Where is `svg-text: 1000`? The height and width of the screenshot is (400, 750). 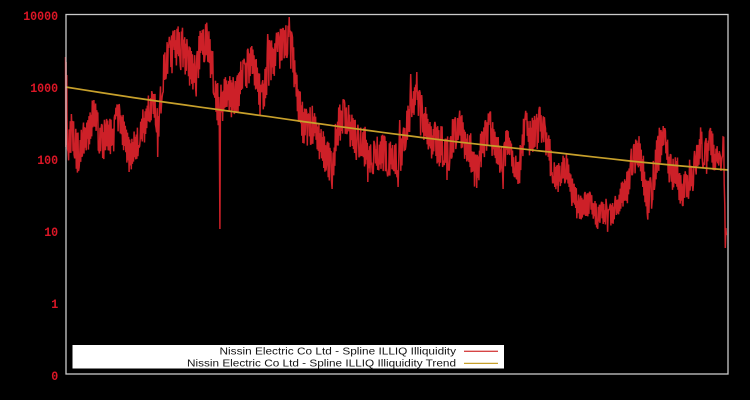 svg-text: 1000 is located at coordinates (44, 89).